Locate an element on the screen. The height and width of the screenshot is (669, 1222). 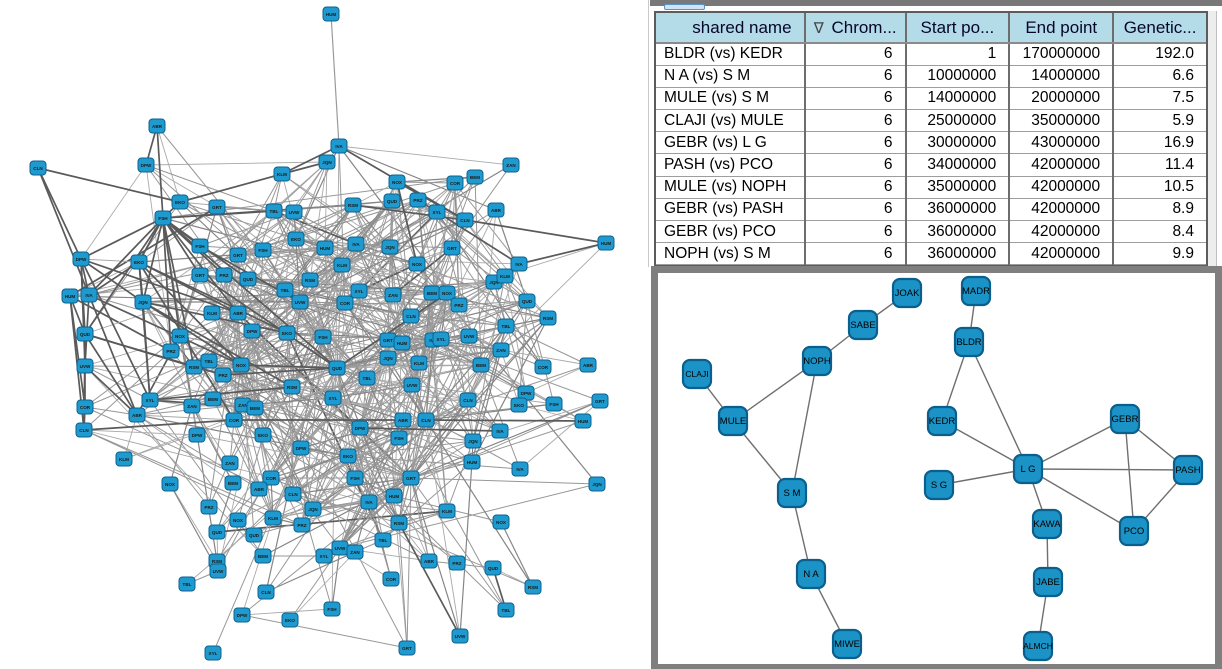
svg-text: S M is located at coordinates (792, 493).